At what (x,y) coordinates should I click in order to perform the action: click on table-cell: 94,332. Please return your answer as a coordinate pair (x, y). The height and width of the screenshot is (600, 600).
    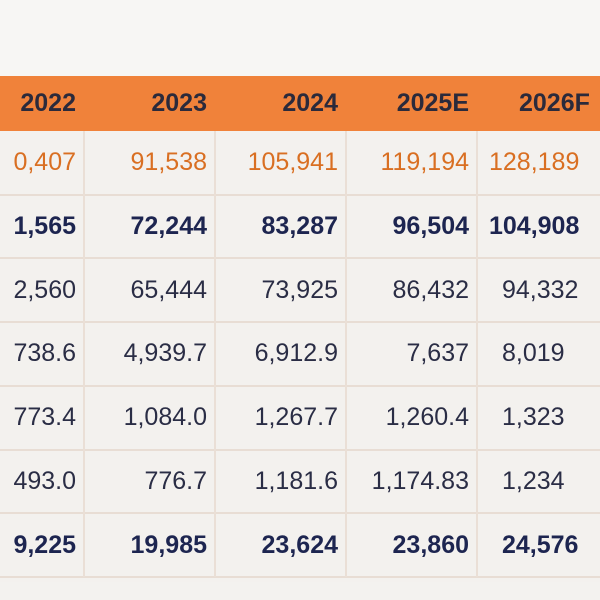
    Looking at the image, I should click on (540, 289).